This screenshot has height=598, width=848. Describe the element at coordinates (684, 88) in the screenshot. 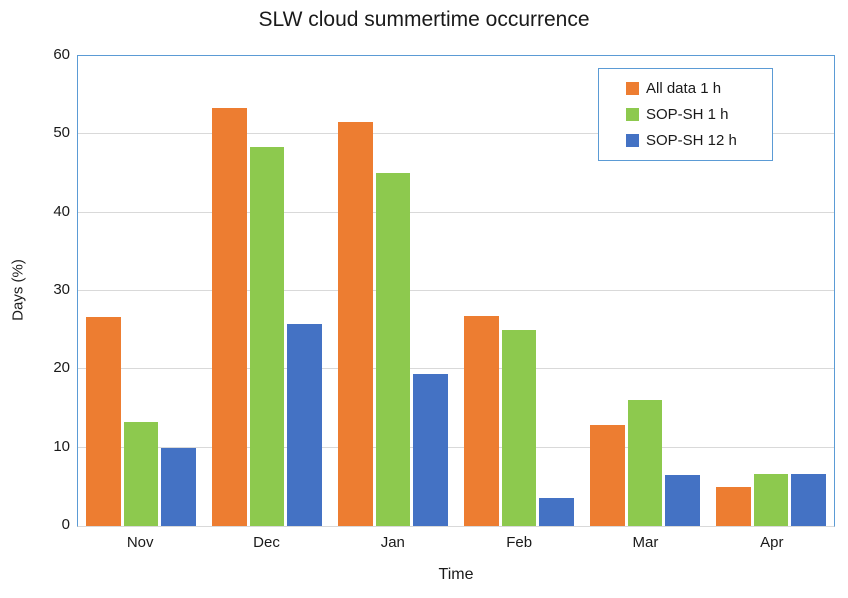

I see `legend-label: All data 1 h` at that location.